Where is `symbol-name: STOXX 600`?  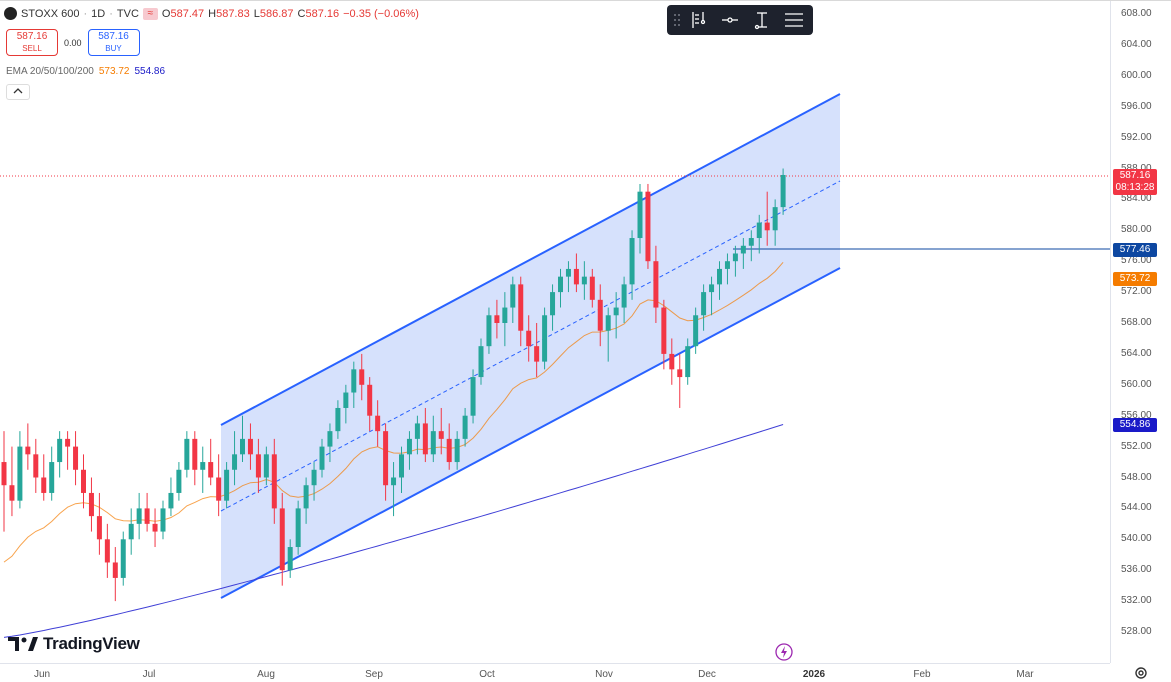
symbol-name: STOXX 600 is located at coordinates (50, 13).